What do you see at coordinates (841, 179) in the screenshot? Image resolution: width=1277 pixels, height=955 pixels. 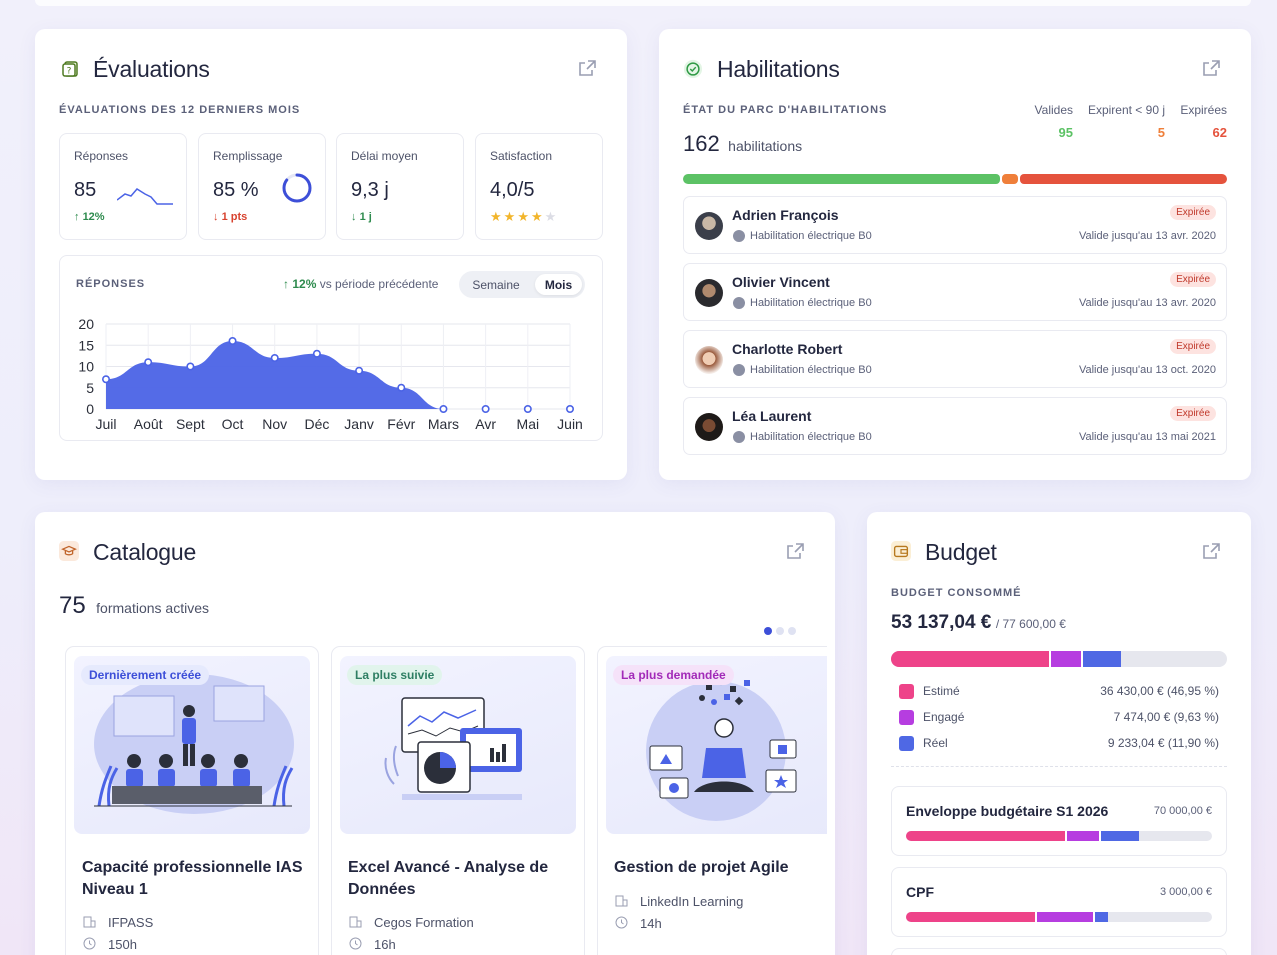 I see `progress-segment-valid` at bounding box center [841, 179].